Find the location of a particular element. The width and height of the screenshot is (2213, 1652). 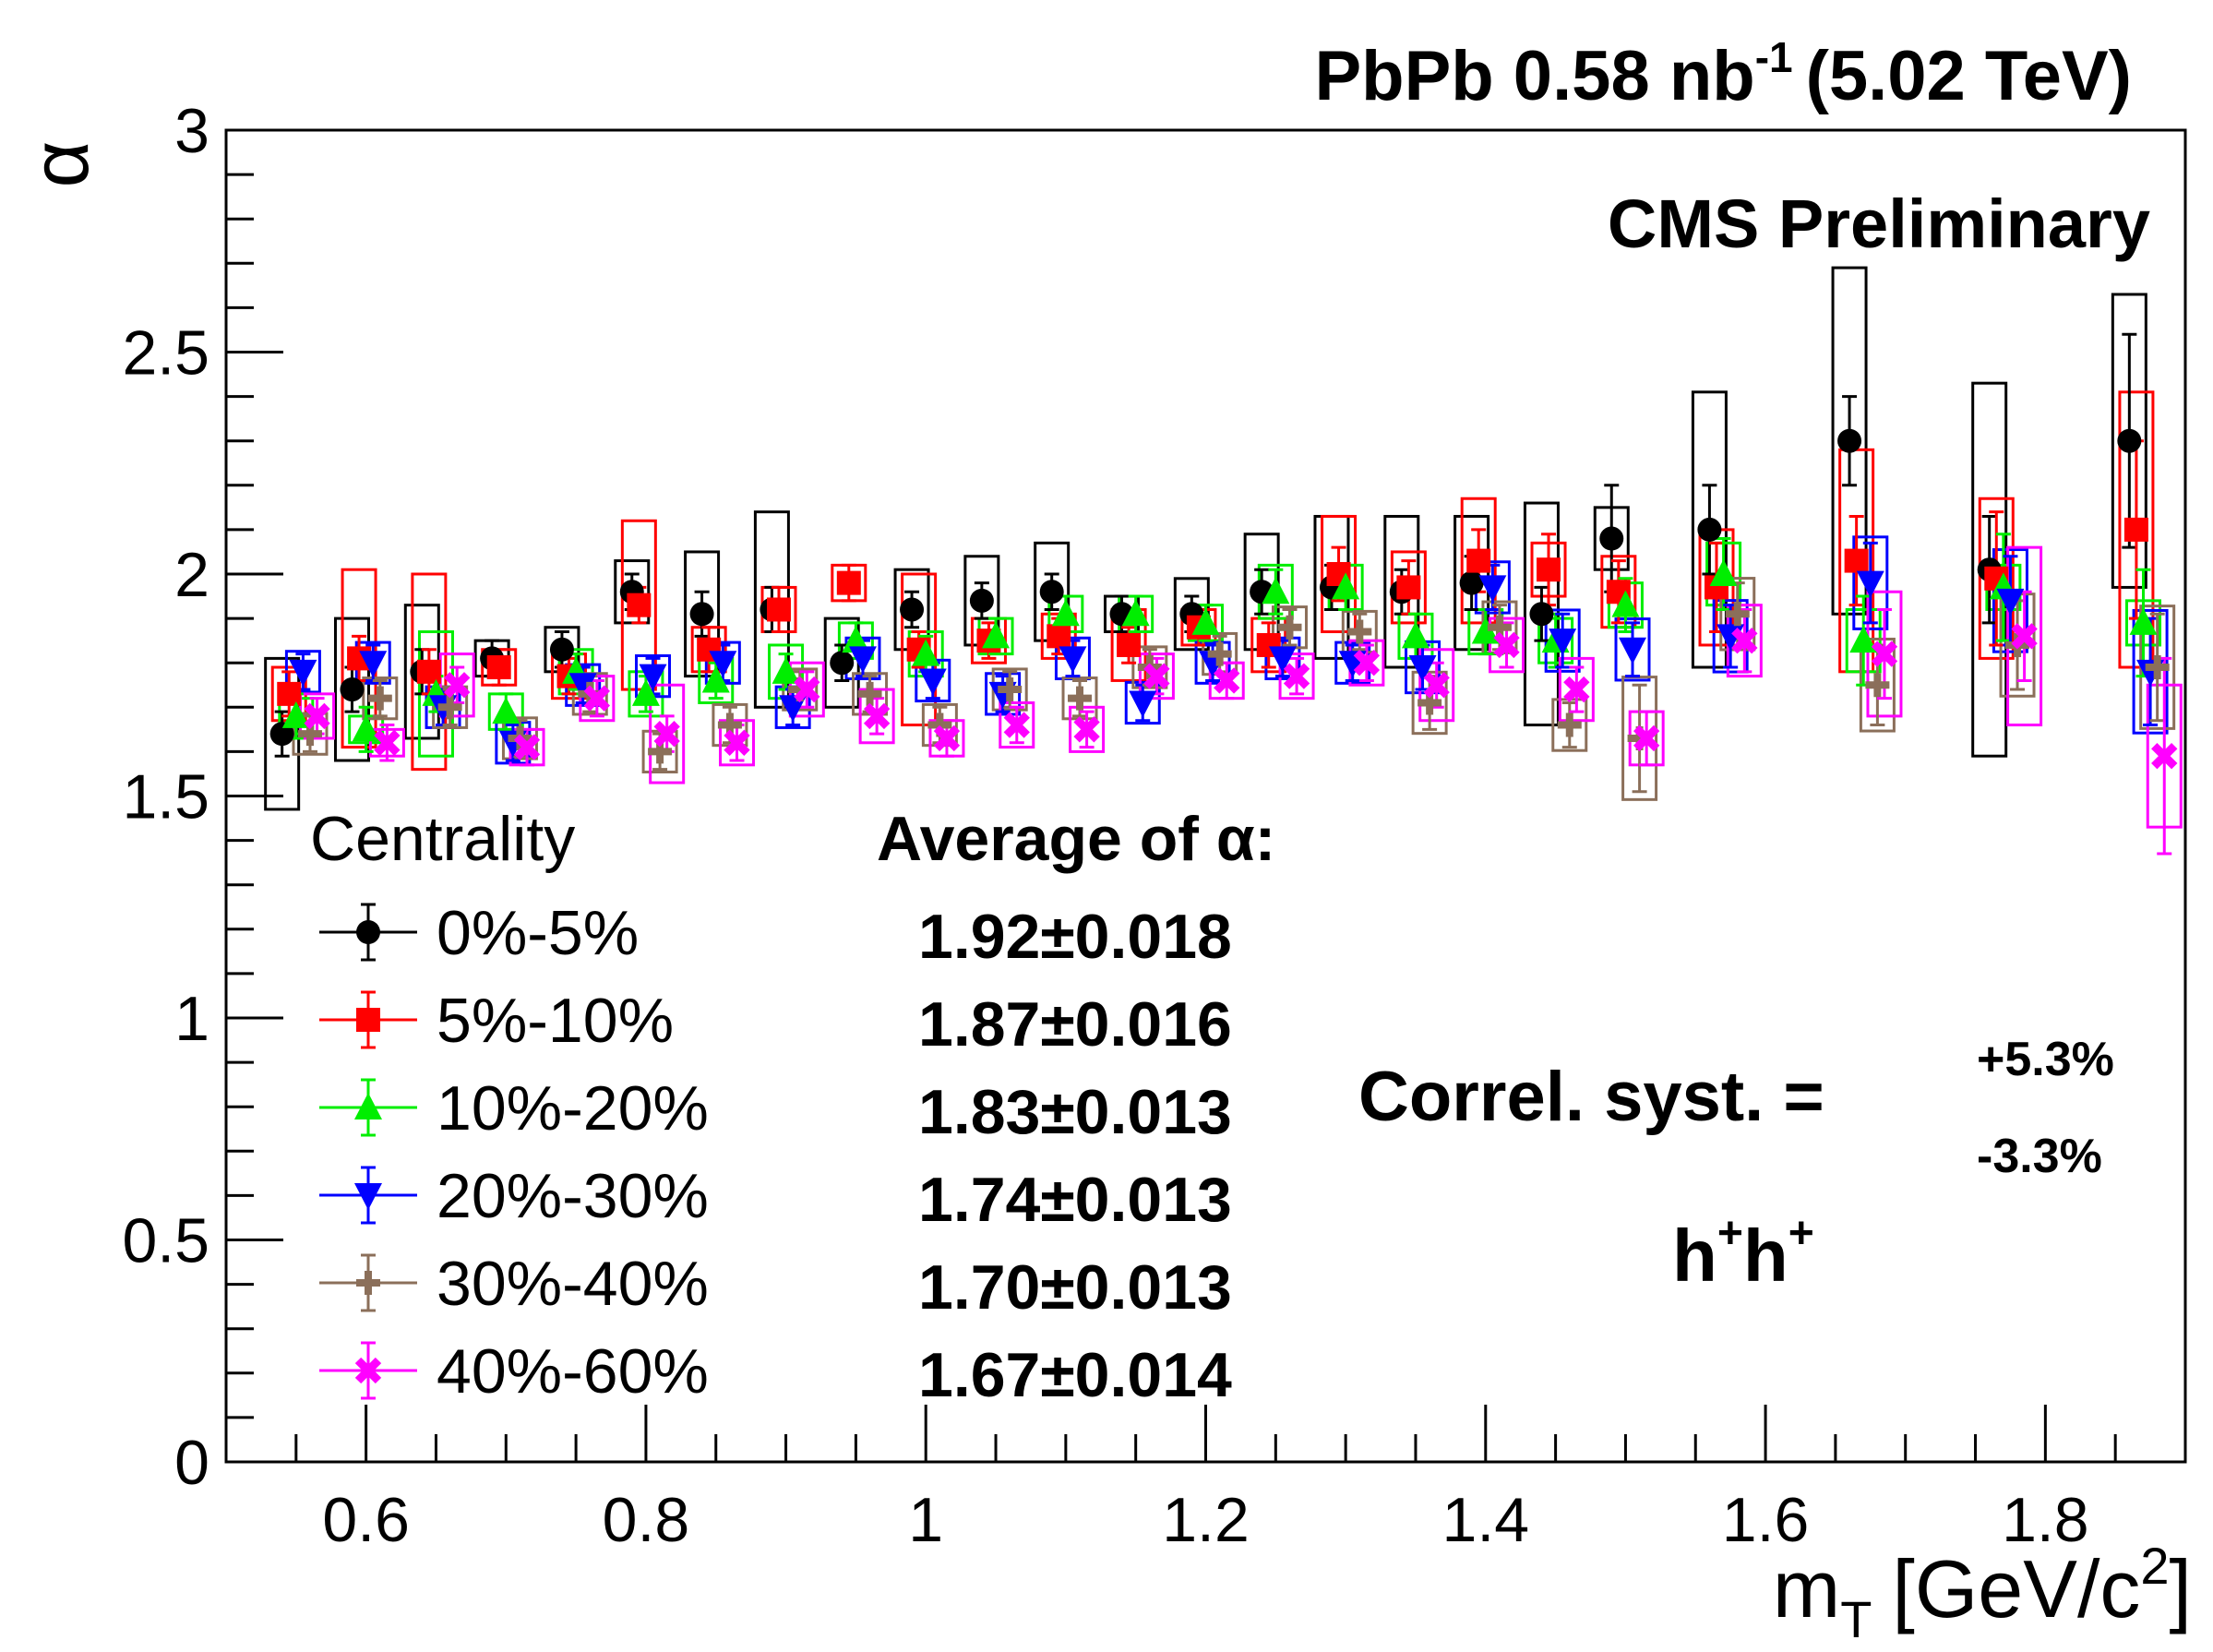

pair-label: h+h+ is located at coordinates (1743, 1253).